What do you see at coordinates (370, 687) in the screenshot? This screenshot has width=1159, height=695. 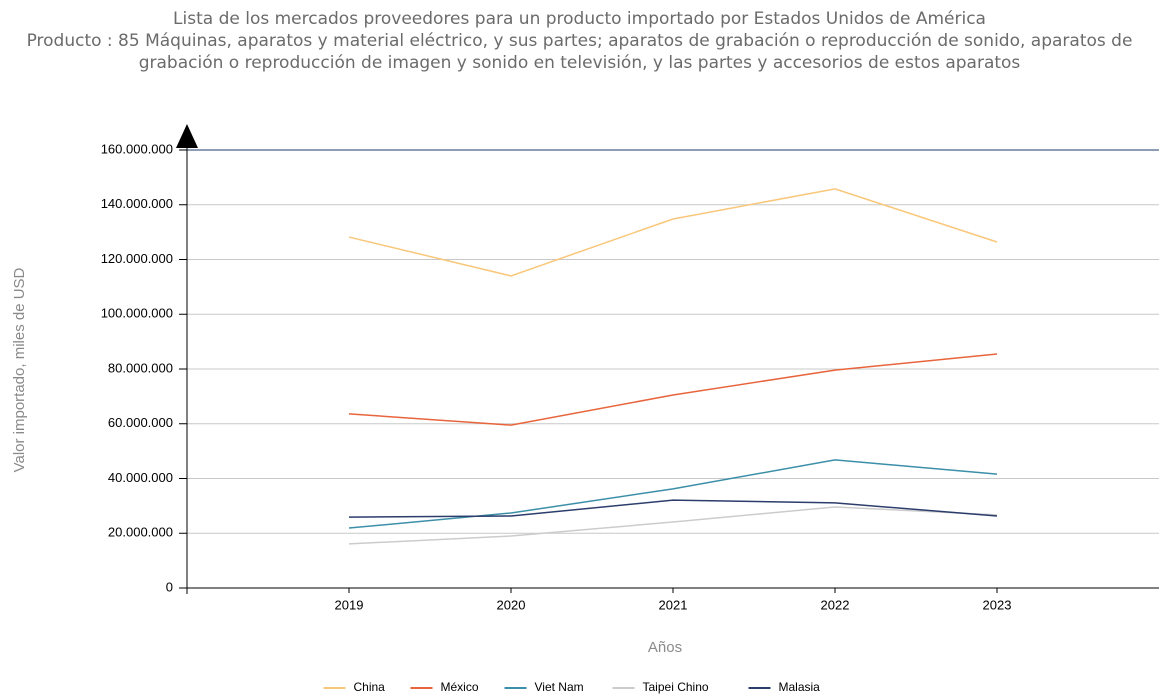 I see `legend-label: China` at bounding box center [370, 687].